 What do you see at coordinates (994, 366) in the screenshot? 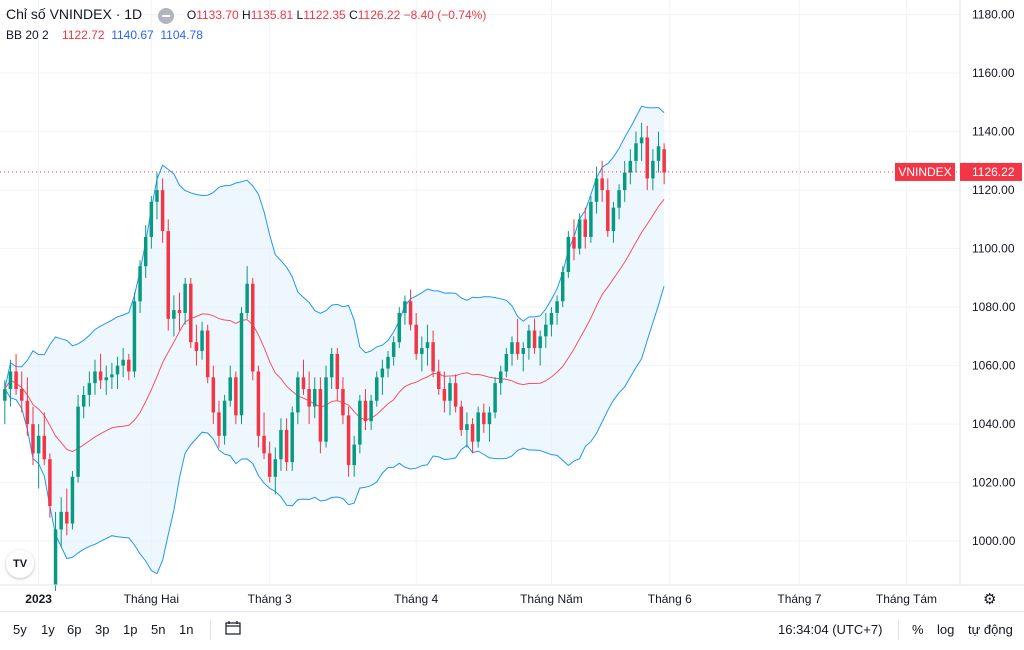
I see `y-tick-label: 1060.00` at bounding box center [994, 366].